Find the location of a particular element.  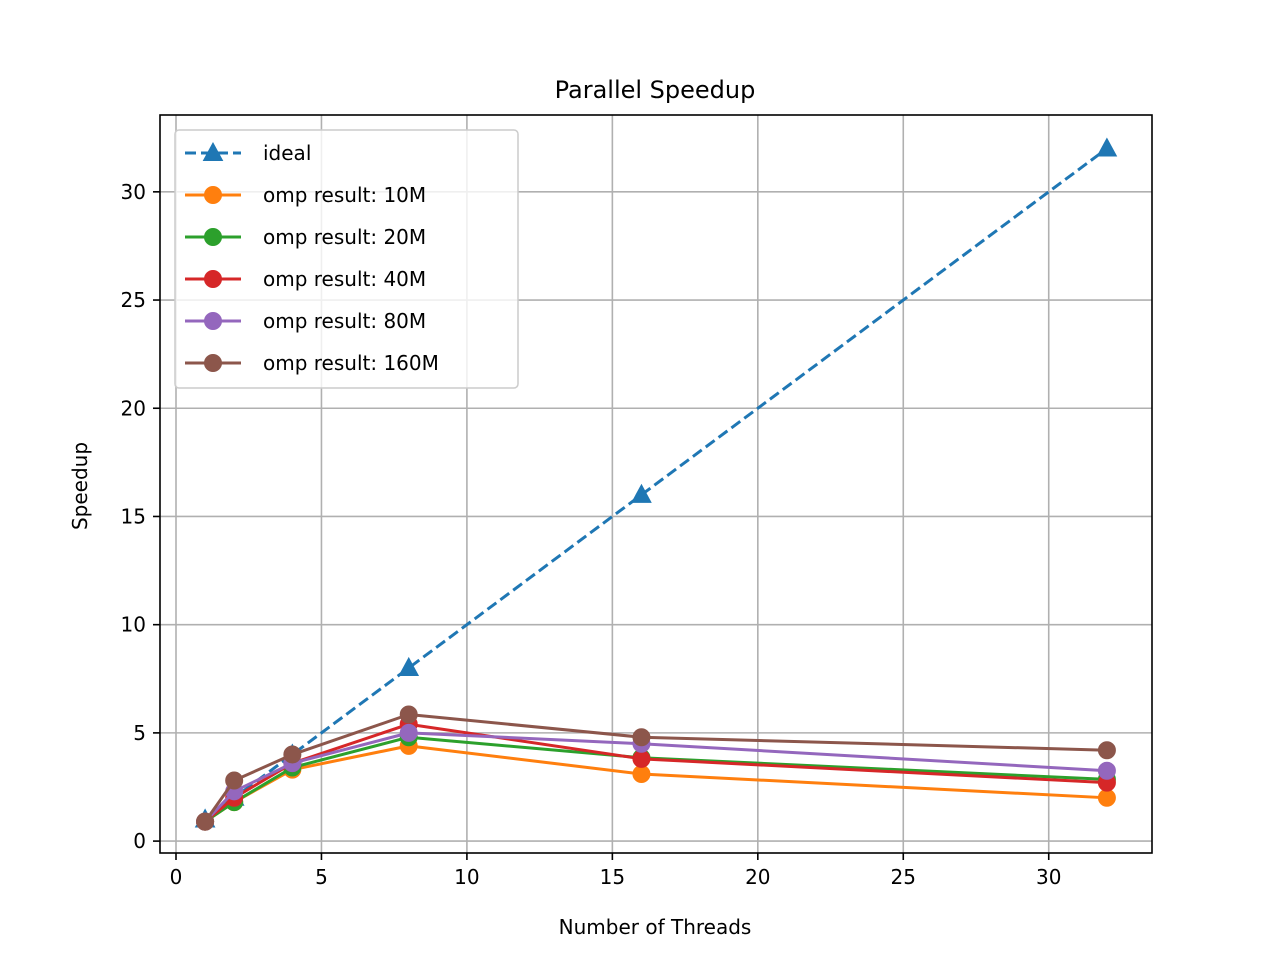

x-tick-label: 25 is located at coordinates (903, 877).